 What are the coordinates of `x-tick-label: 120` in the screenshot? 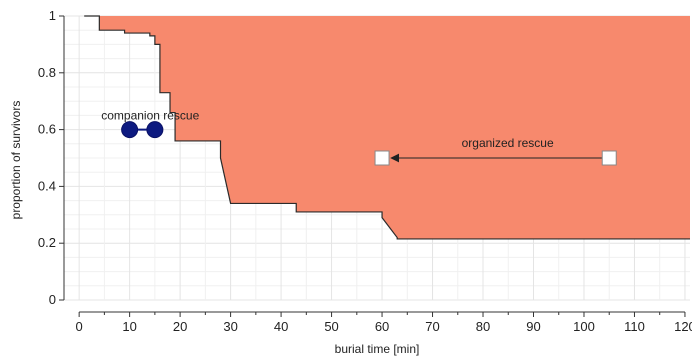 It's located at (683, 326).